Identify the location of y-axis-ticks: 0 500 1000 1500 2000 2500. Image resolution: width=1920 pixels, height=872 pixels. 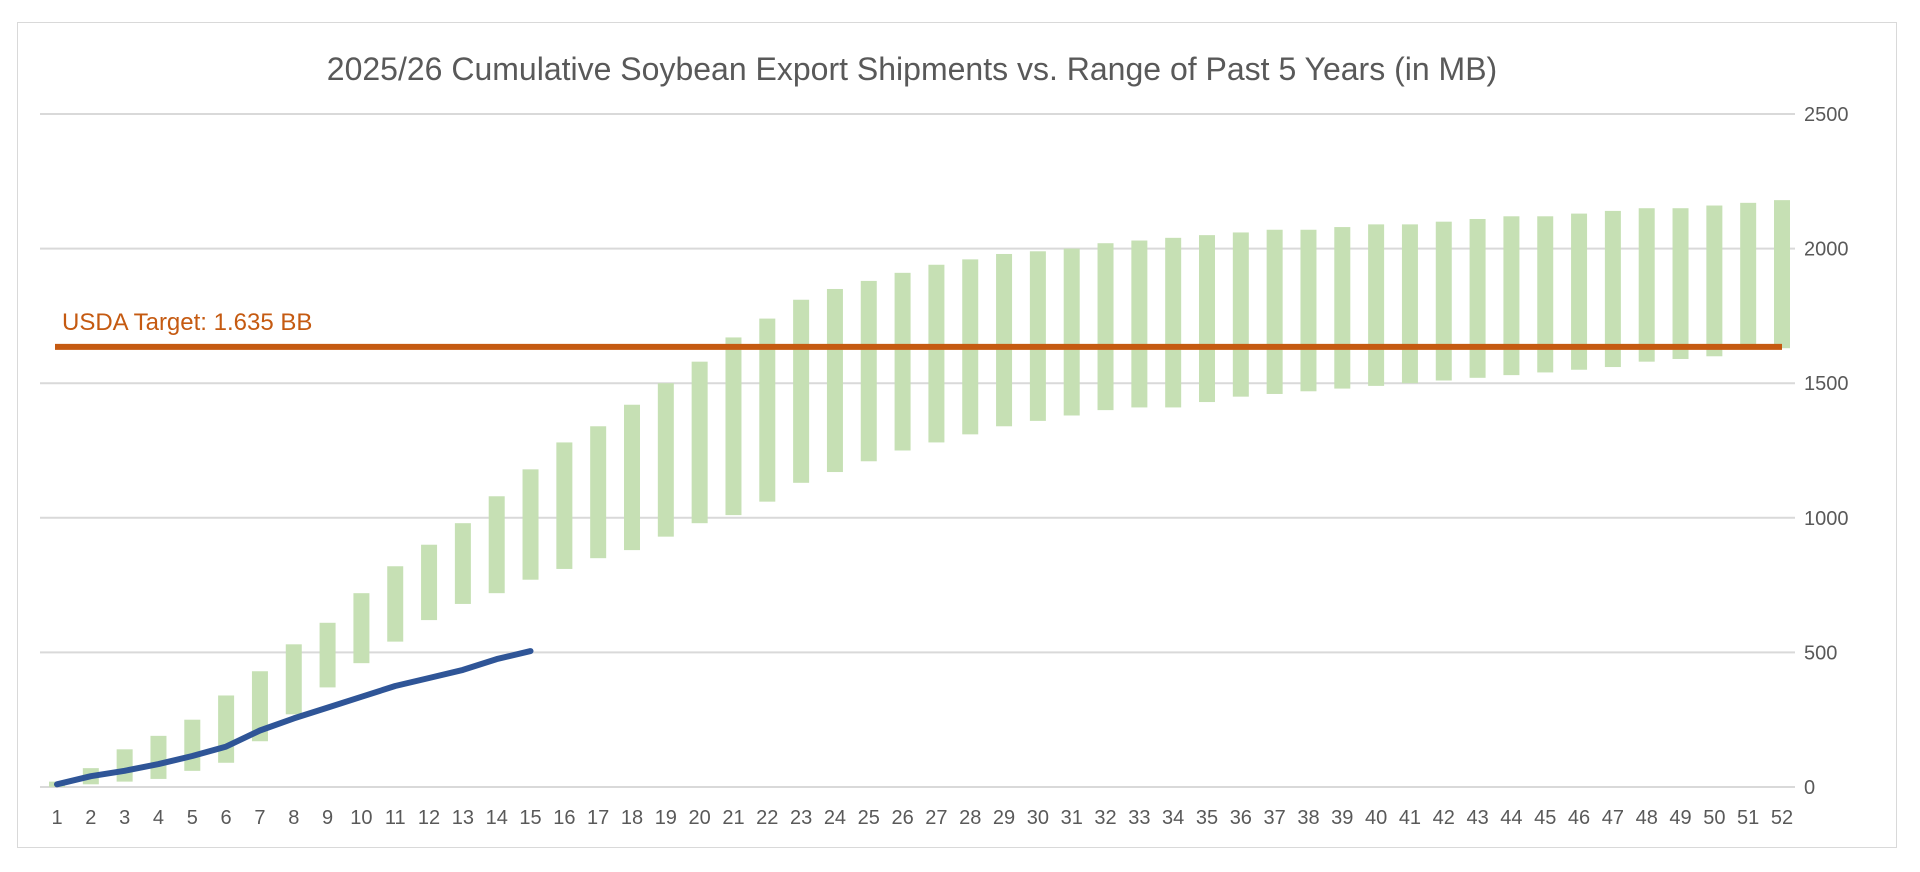
(1826, 451).